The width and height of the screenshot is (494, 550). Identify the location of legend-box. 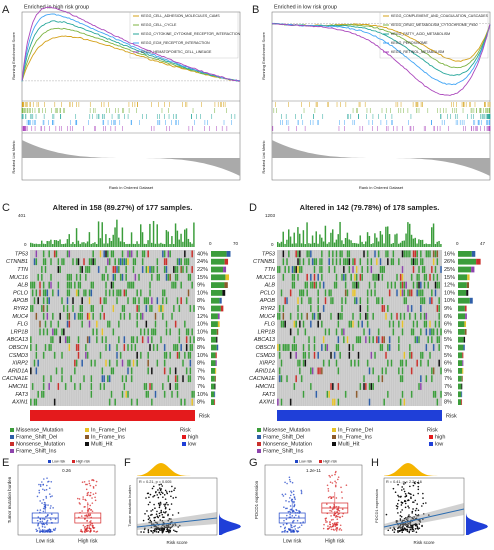
(434, 35).